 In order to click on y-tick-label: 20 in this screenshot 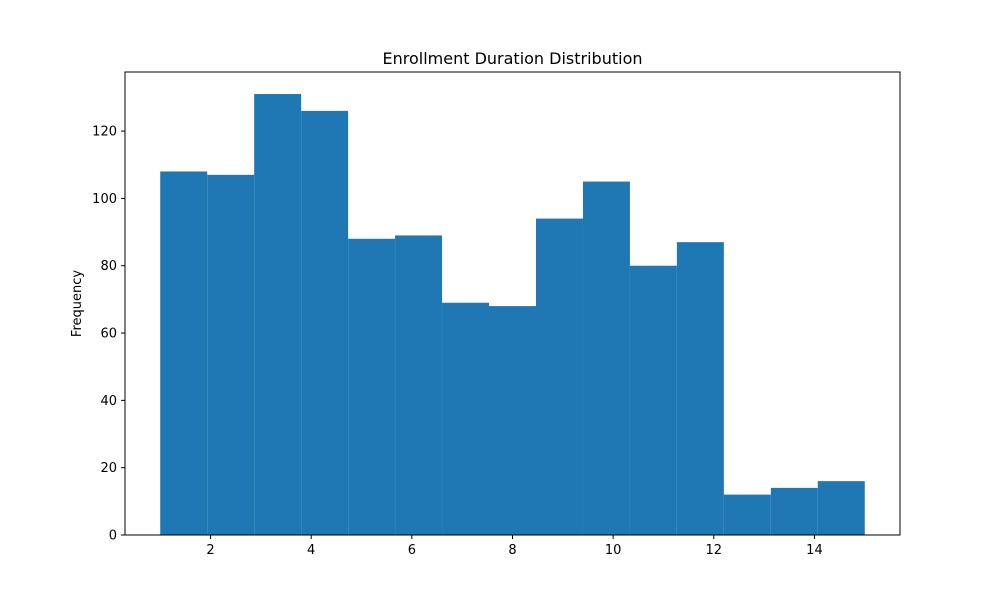, I will do `click(108, 468)`.